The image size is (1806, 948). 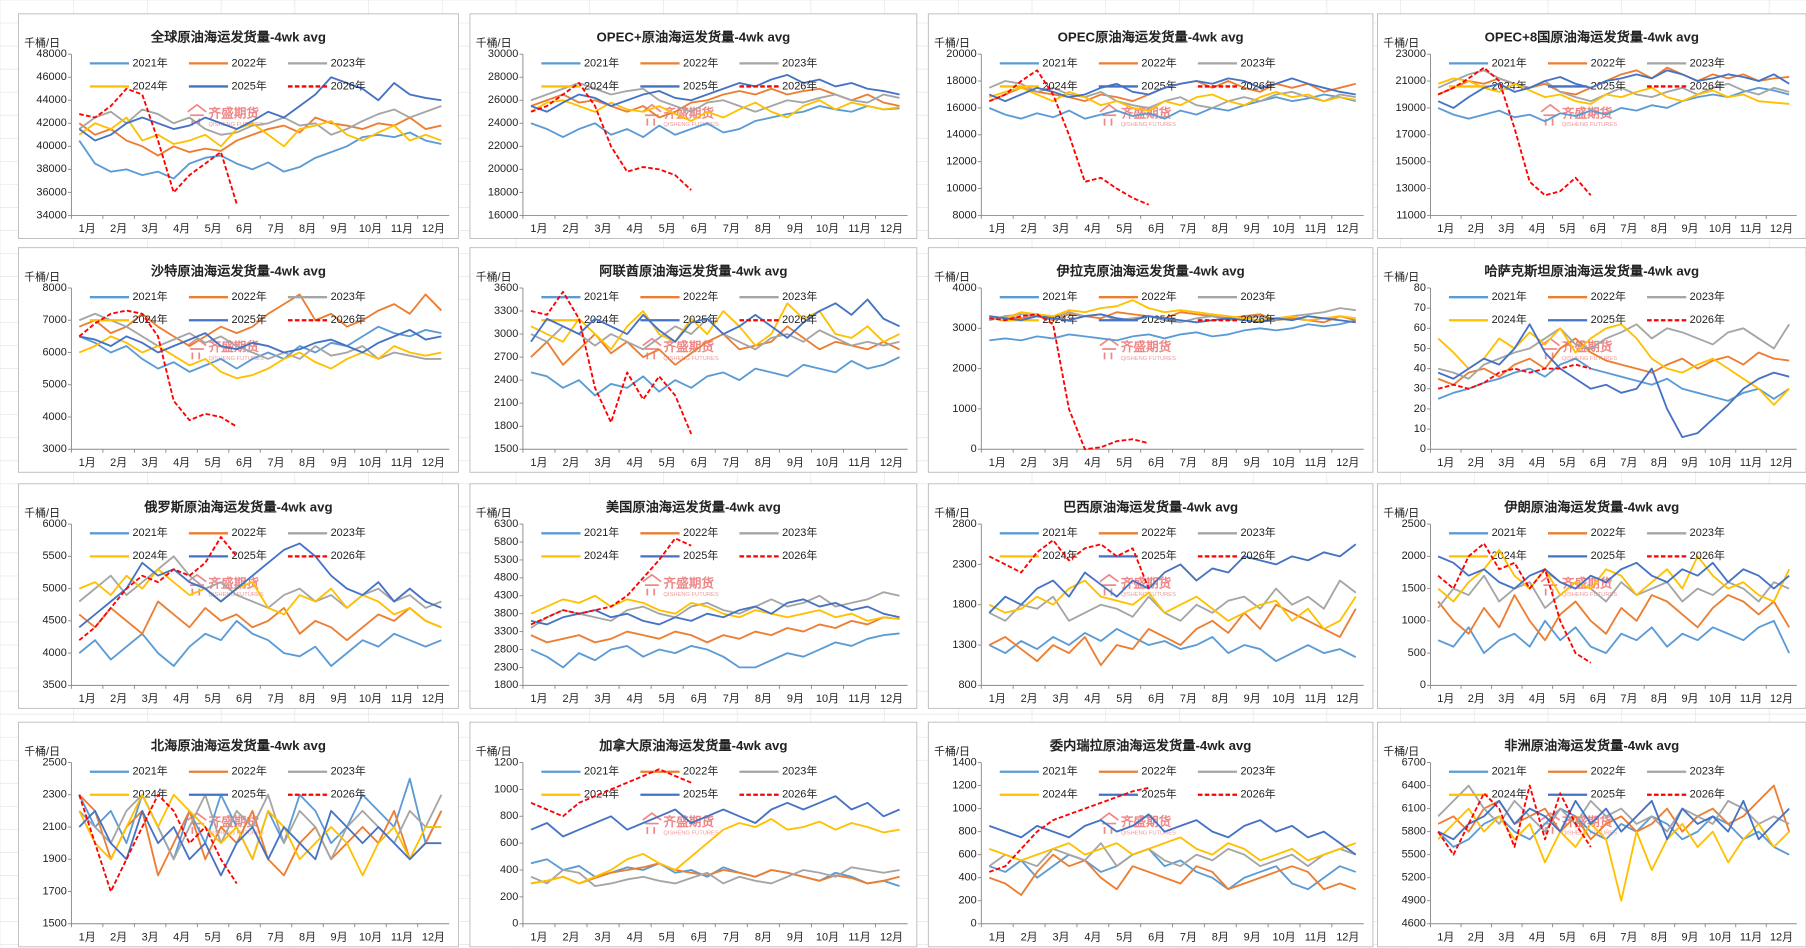 What do you see at coordinates (506, 631) in the screenshot?
I see `y-tick-label: 3300` at bounding box center [506, 631].